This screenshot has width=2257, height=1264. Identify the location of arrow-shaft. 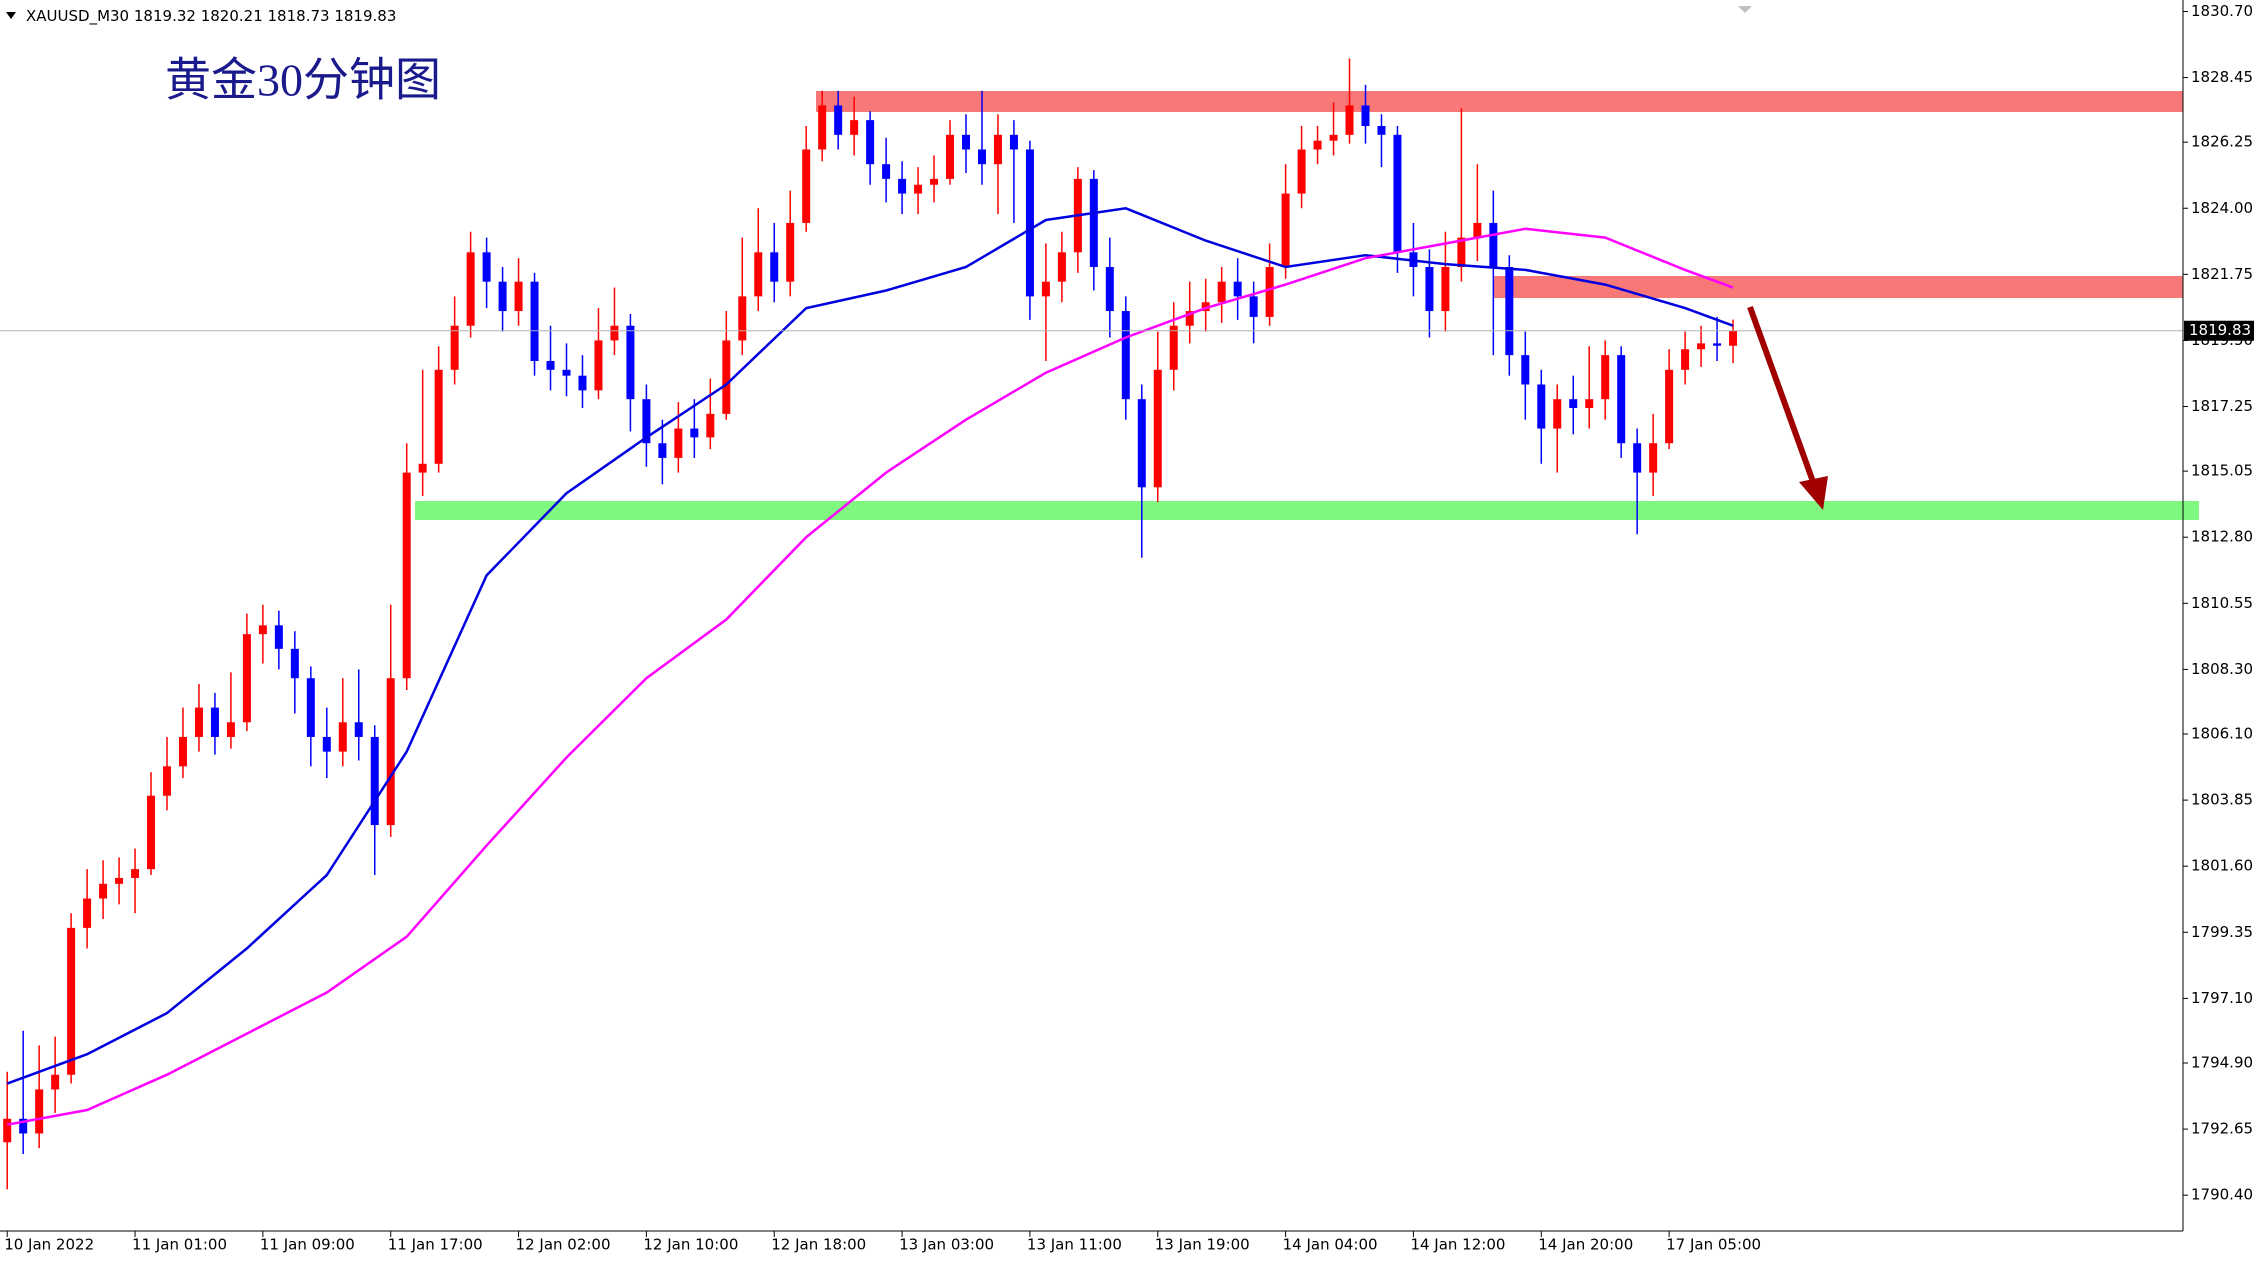
(1783, 398).